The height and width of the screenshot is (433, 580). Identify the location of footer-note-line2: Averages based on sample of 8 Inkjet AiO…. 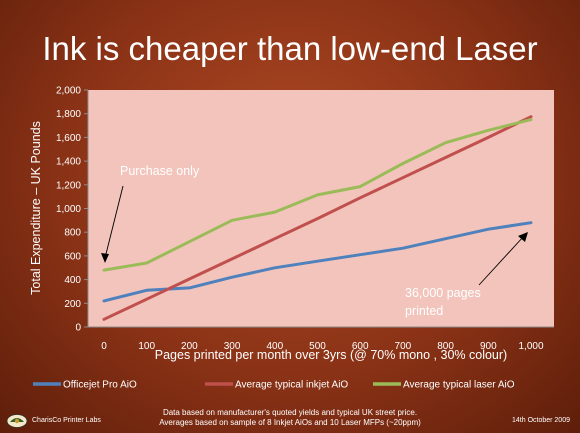
(290, 422).